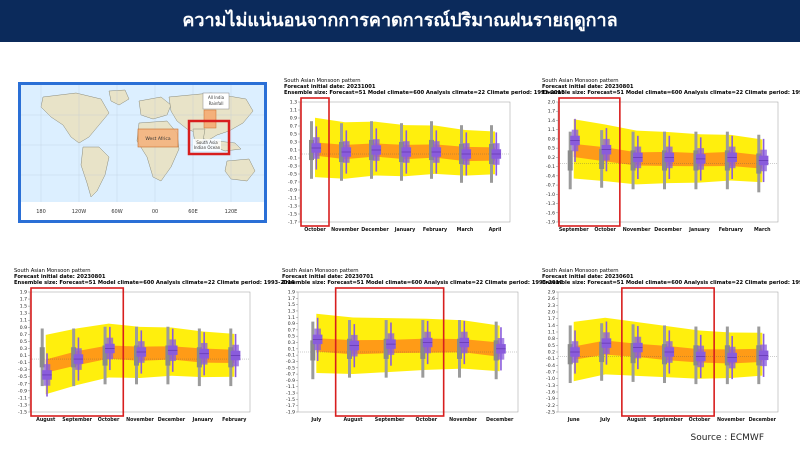 This screenshot has height=449, width=800. I want to click on y-tick-label: 2.6, so click(551, 299).